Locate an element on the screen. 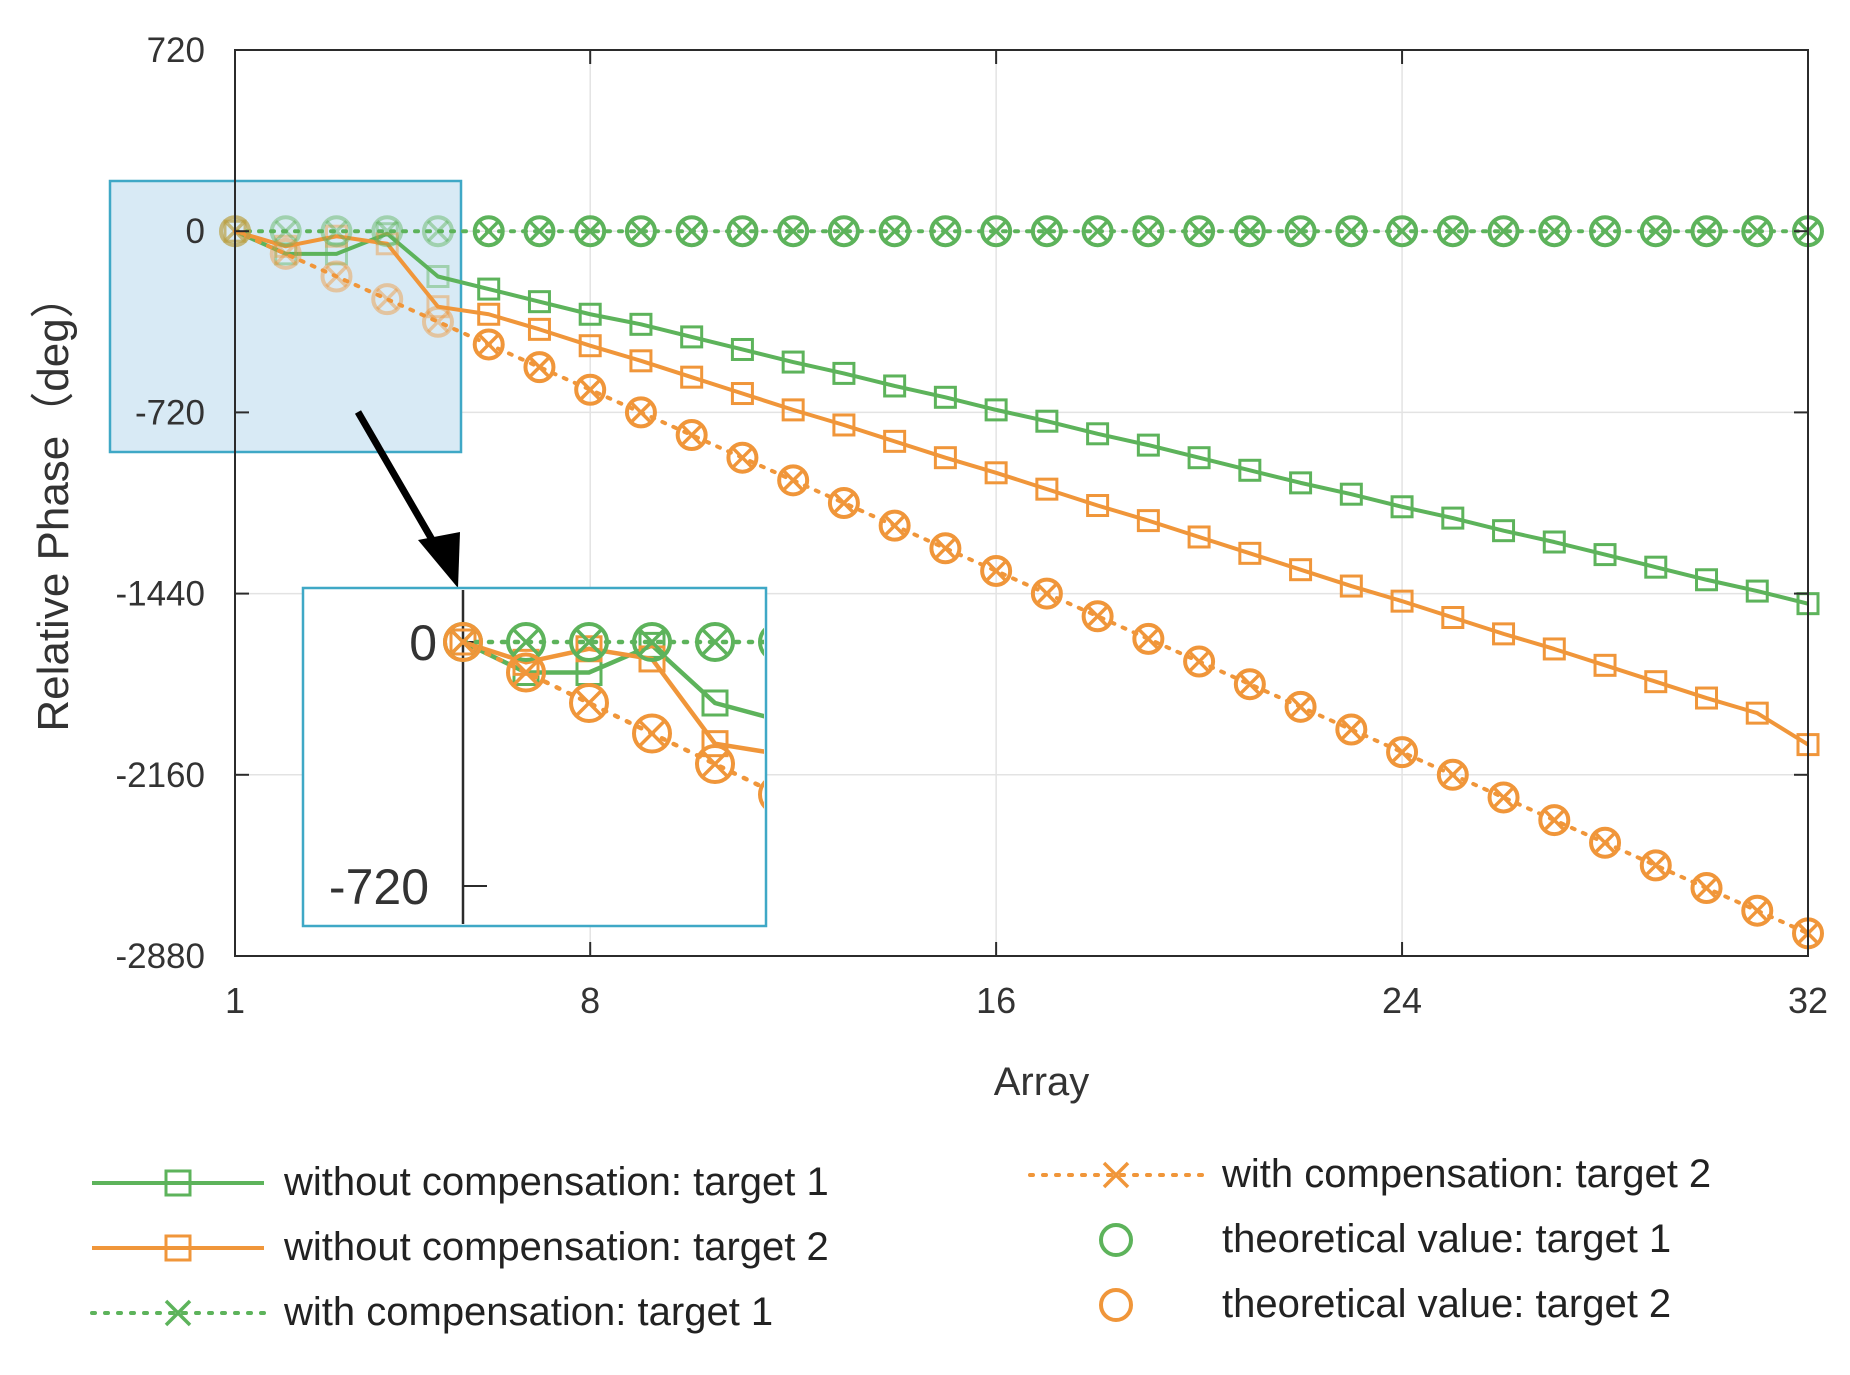  inset-frame is located at coordinates (534, 757).